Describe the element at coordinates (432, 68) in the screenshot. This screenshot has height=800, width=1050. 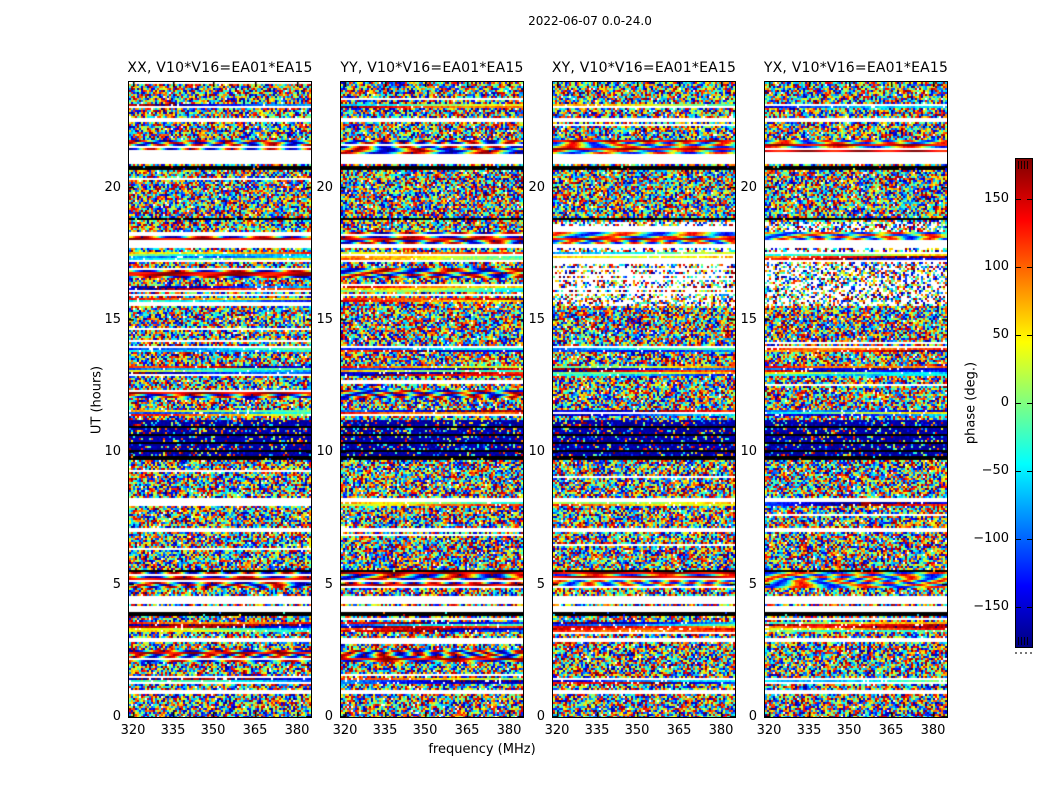
I see `panel-title-1: YY, V10*V16=EA01*EA15` at that location.